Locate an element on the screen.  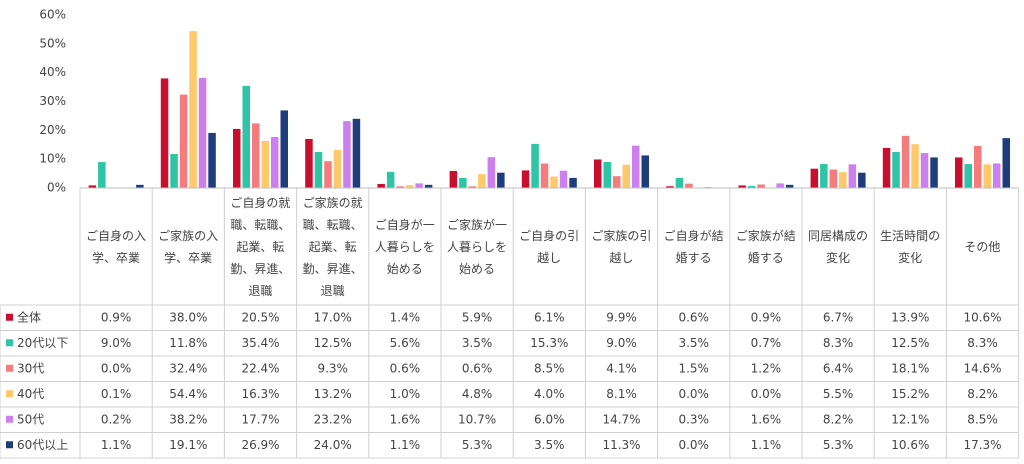
category-wrap: ご家族の引越し is located at coordinates (621, 246).